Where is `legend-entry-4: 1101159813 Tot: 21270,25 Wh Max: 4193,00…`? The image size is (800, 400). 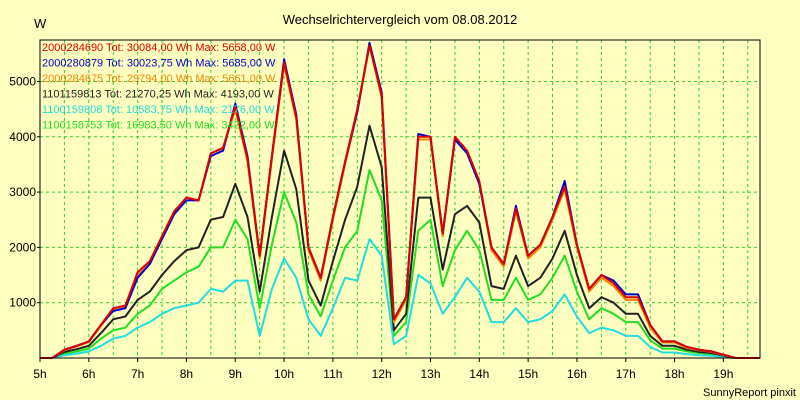
legend-entry-4: 1101159813 Tot: 21270,25 Wh Max: 4193,00… is located at coordinates (158, 95).